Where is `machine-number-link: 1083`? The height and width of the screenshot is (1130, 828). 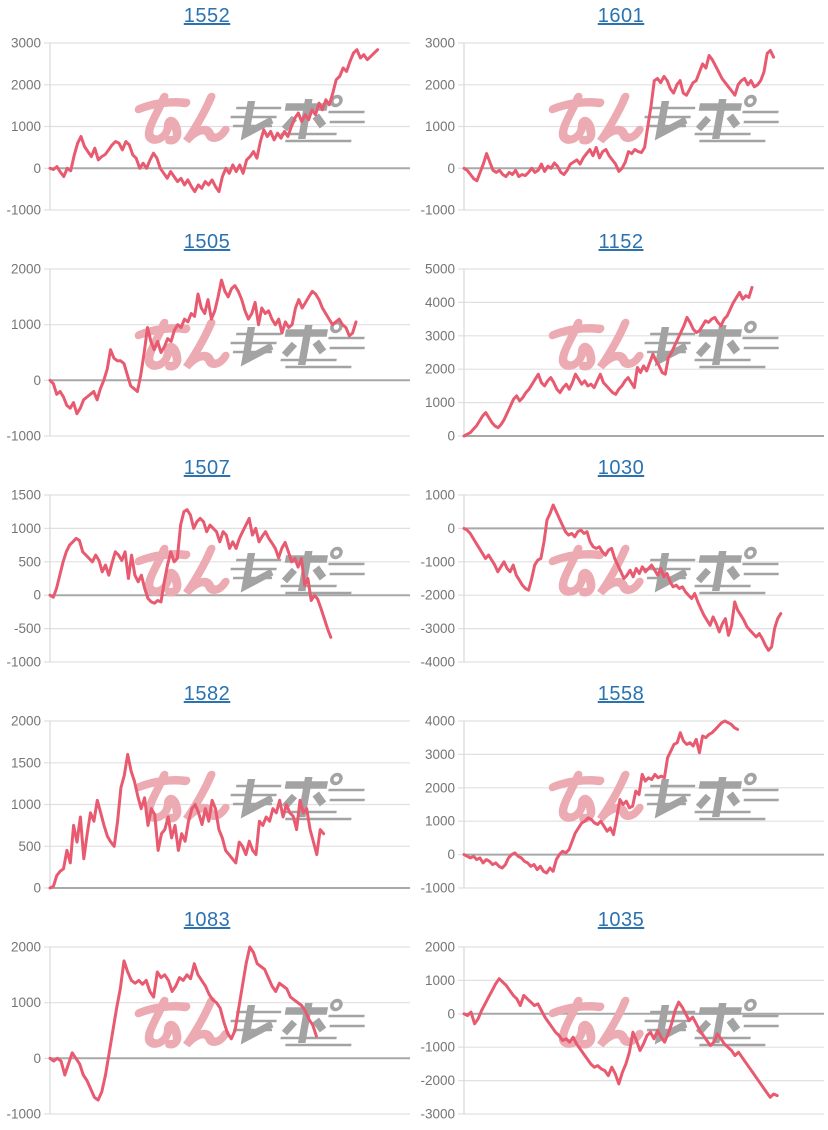 machine-number-link: 1083 is located at coordinates (207, 920).